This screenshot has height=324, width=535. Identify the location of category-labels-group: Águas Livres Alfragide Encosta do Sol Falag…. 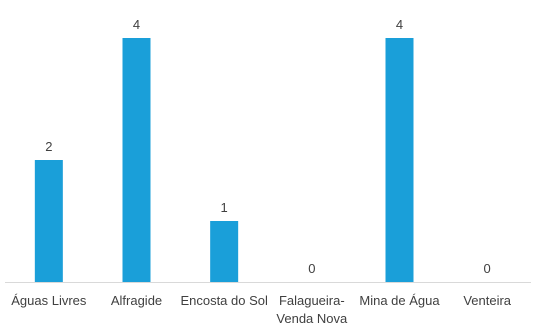
(261, 308).